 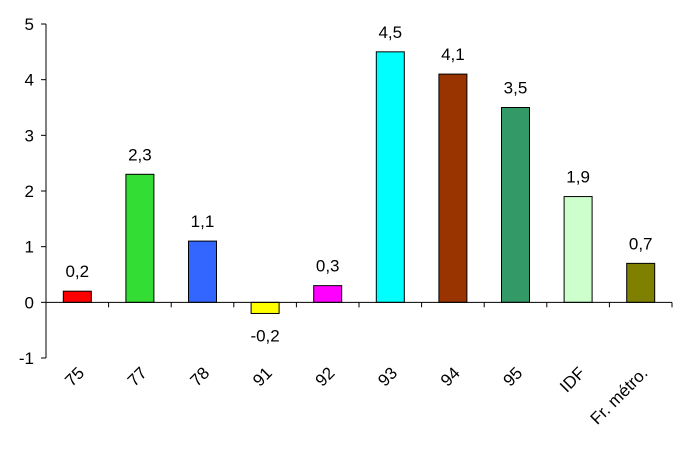 I want to click on category-label: 91, so click(x=262, y=376).